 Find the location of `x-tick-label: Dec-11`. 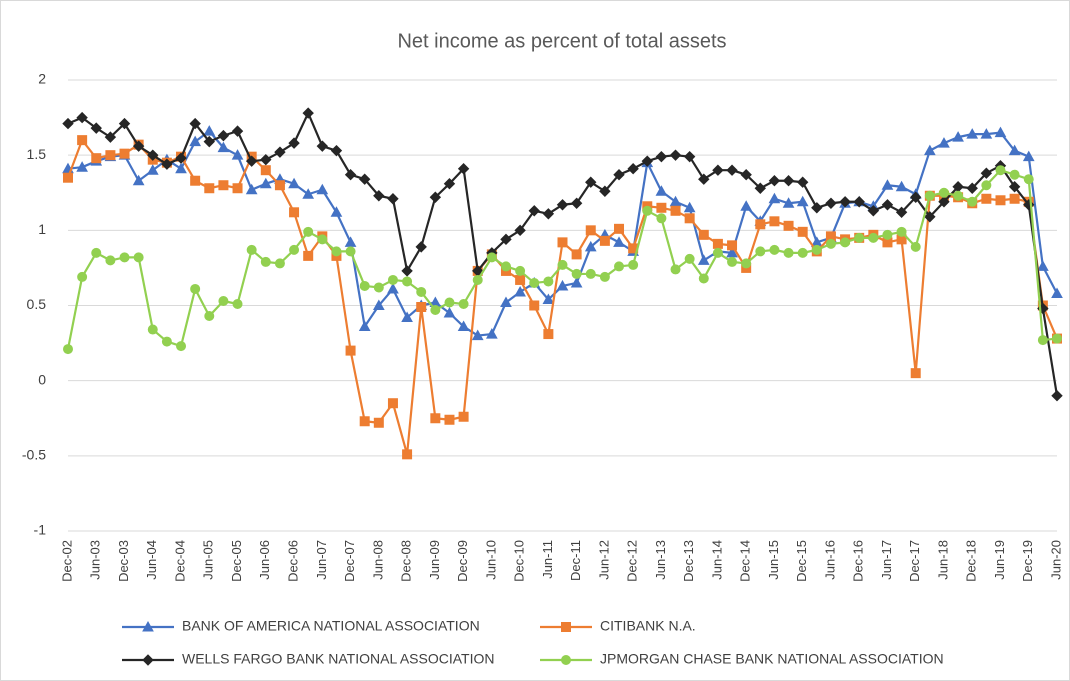

x-tick-label: Dec-11 is located at coordinates (575, 560).